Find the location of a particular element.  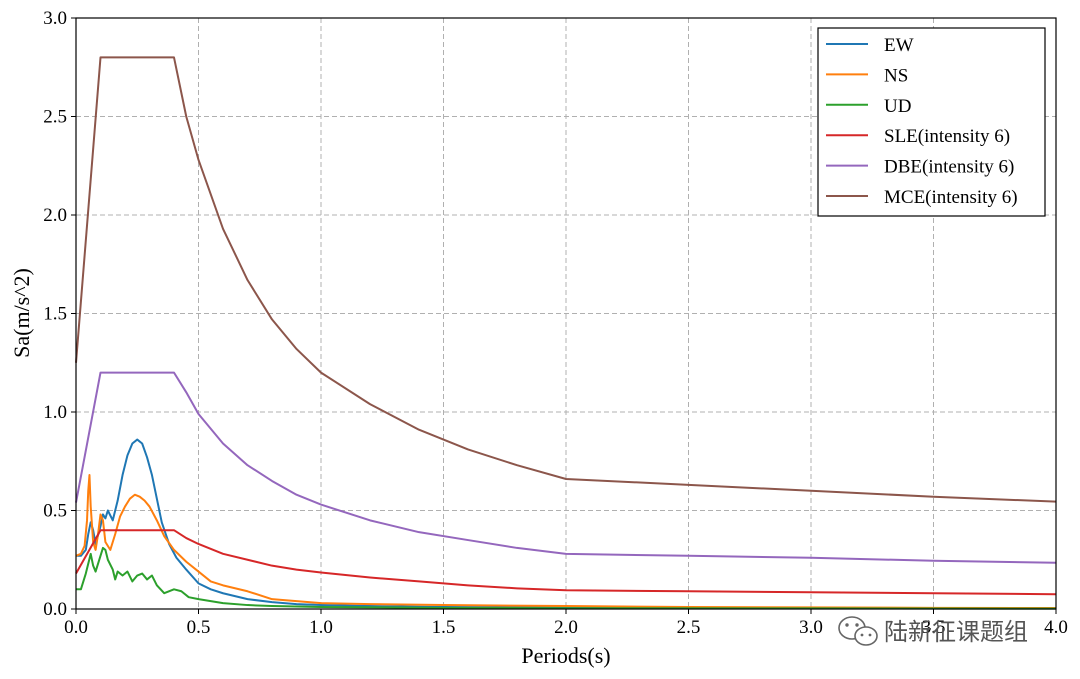

wechat-icon is located at coordinates (858, 631).